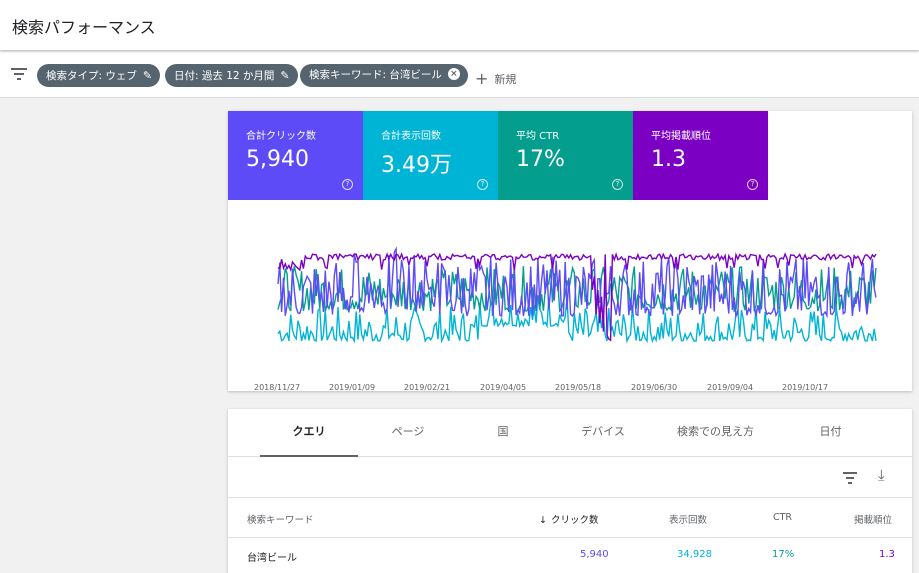  I want to click on metric-label: 合計クリック数, so click(281, 136).